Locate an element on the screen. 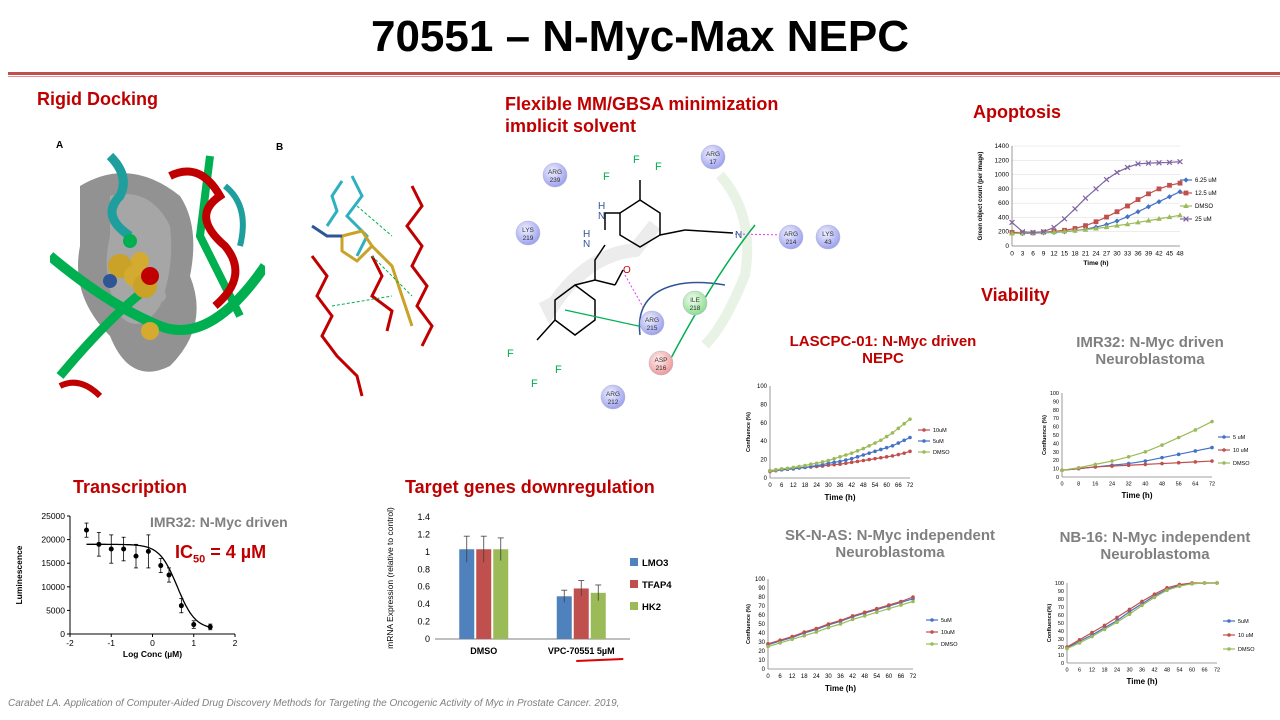 The width and height of the screenshot is (1280, 720). atom-n: N is located at coordinates (586, 244).